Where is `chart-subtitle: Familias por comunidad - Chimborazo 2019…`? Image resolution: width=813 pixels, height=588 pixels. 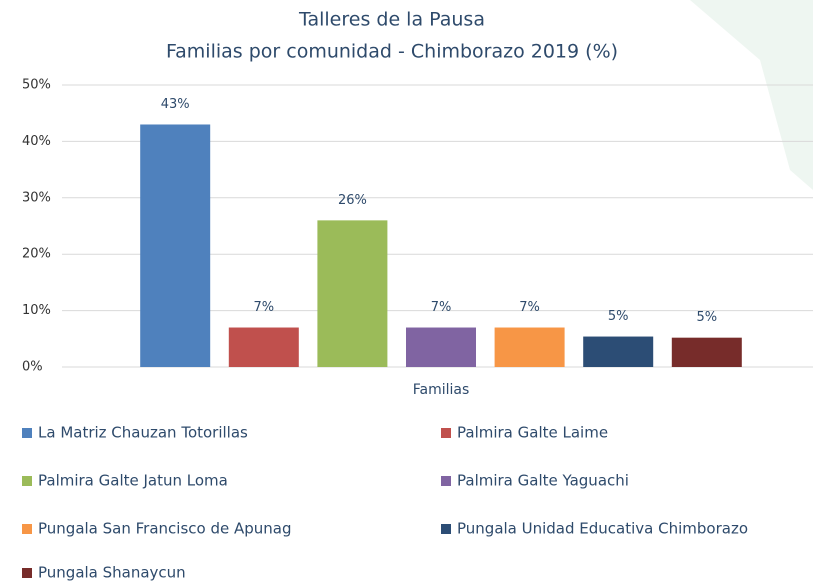 chart-subtitle: Familias por comunidad - Chimborazo 2019… is located at coordinates (392, 52).